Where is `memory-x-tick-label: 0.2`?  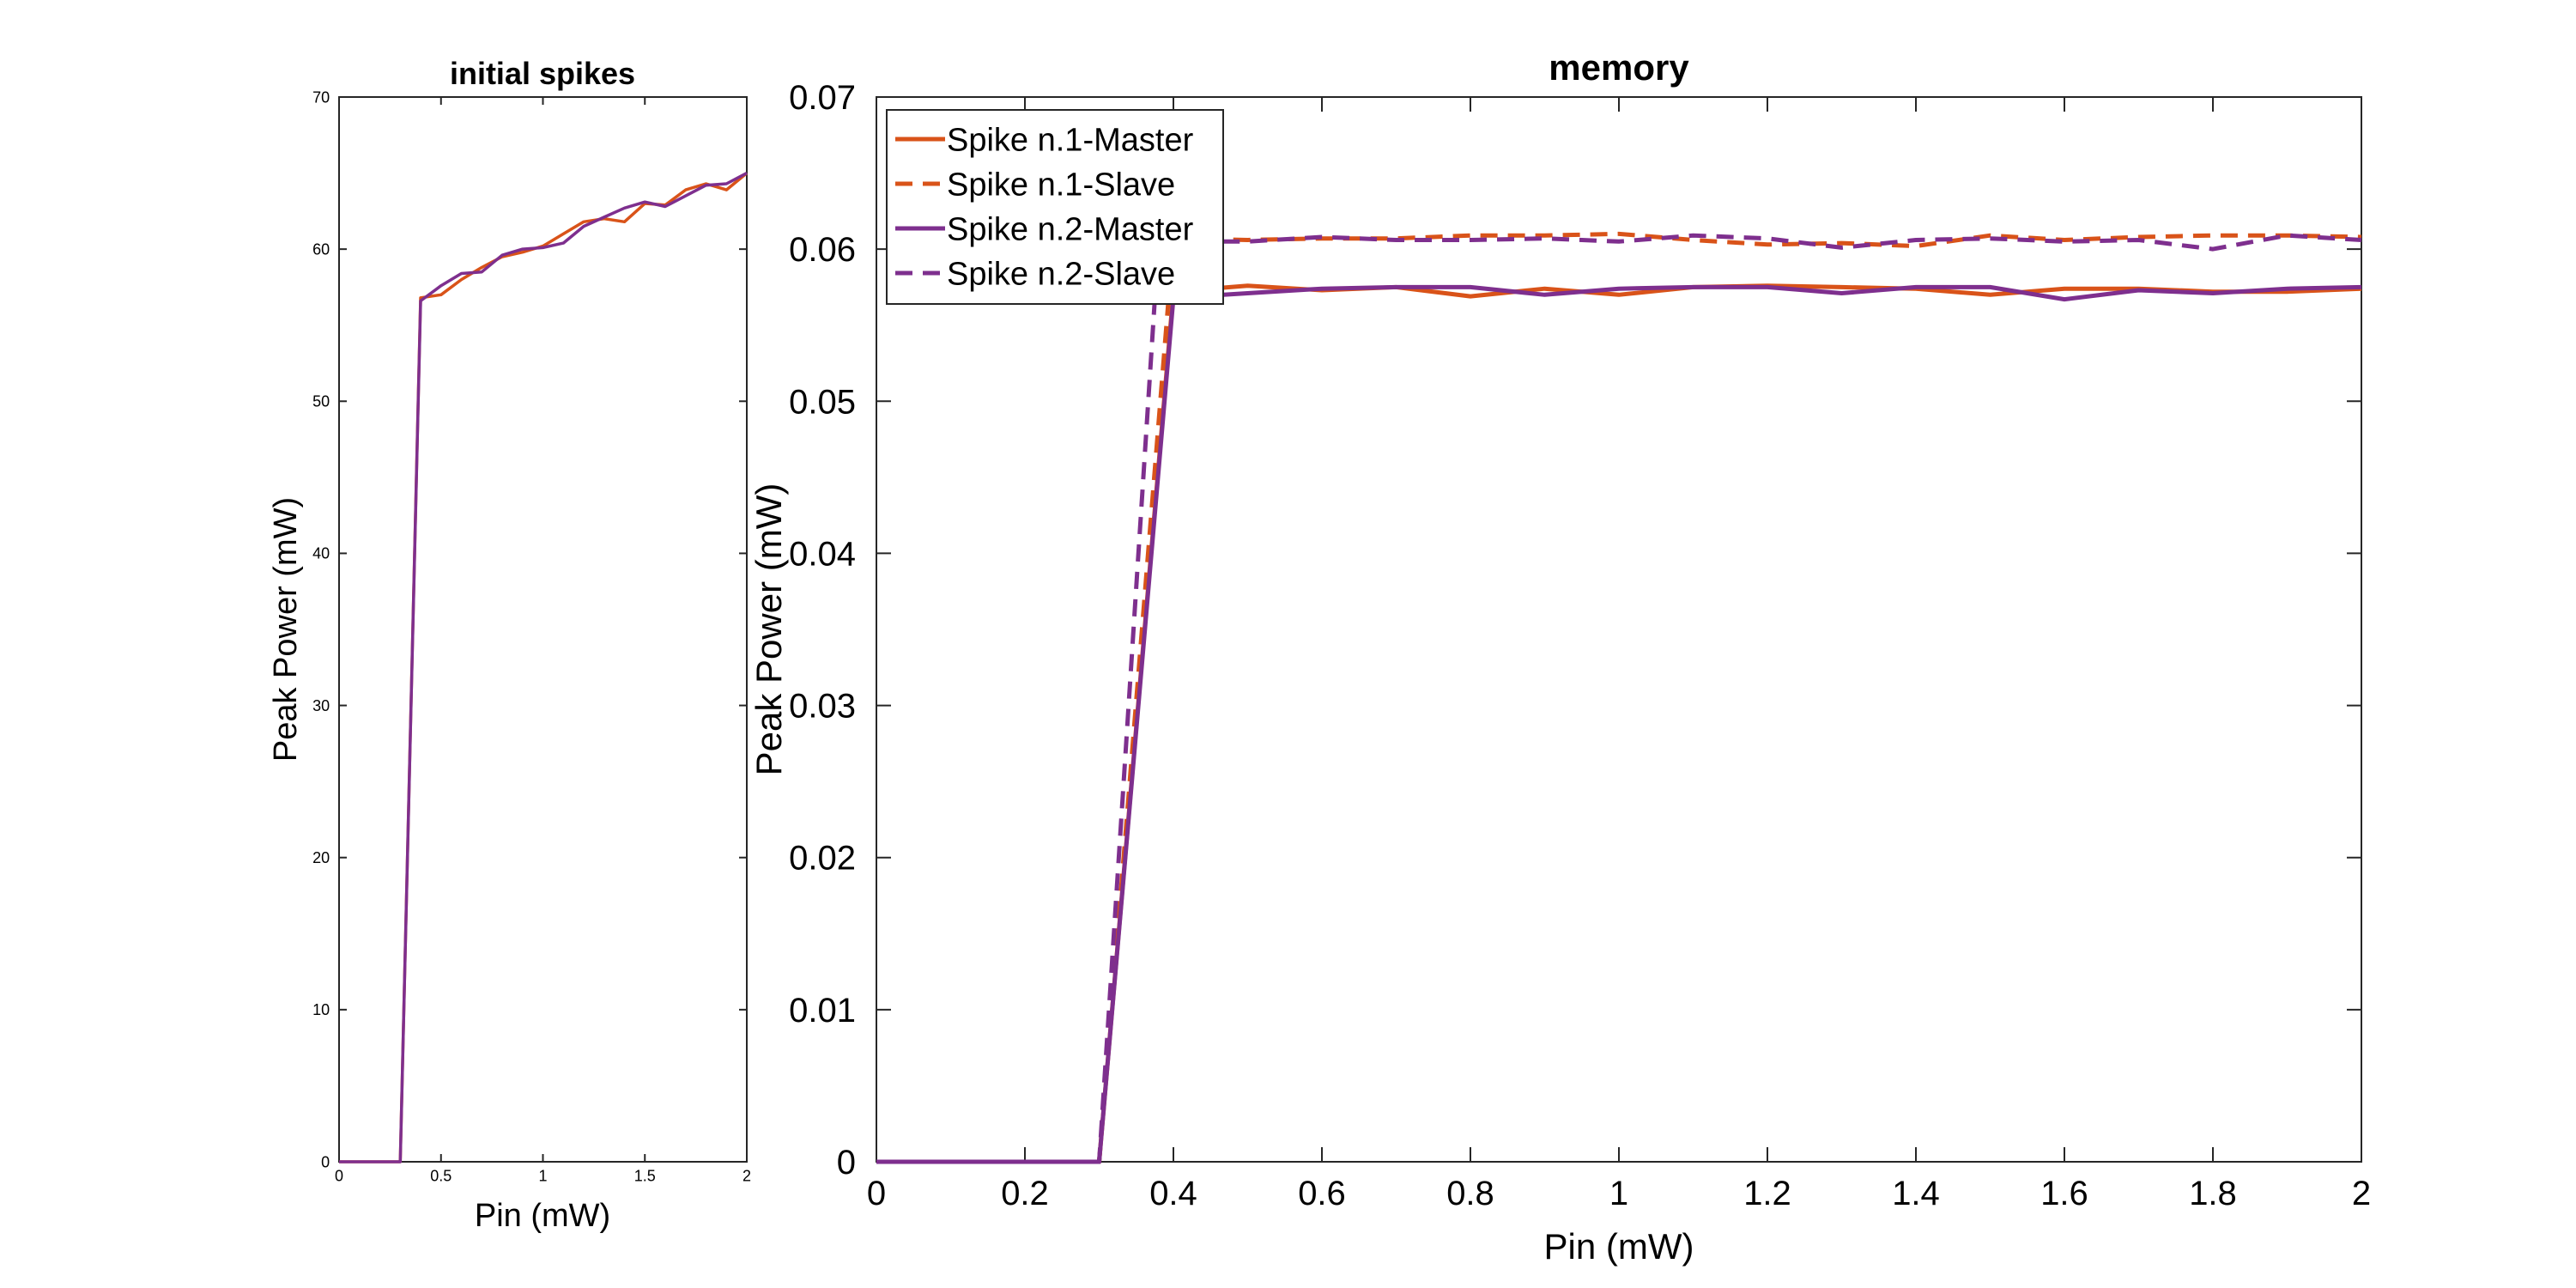 memory-x-tick-label: 0.2 is located at coordinates (1025, 1193).